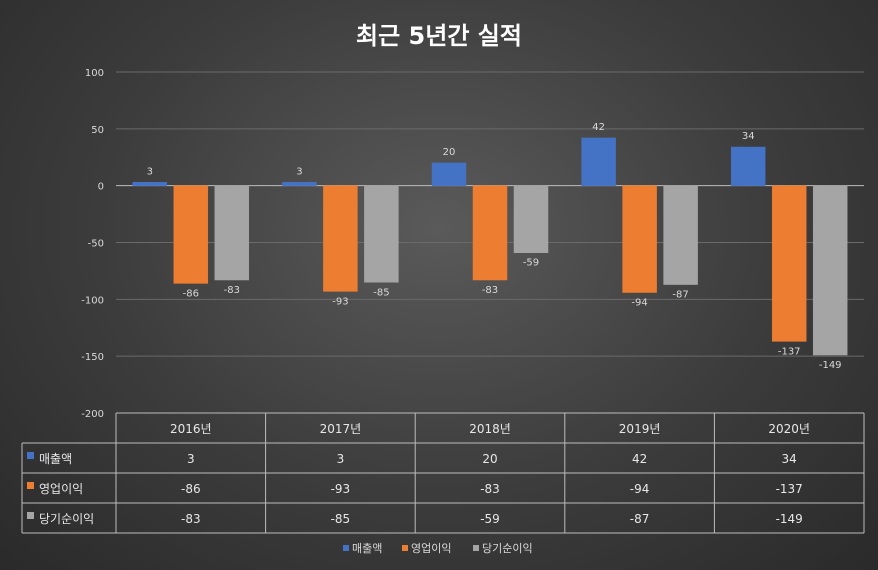 The width and height of the screenshot is (878, 570). Describe the element at coordinates (640, 519) in the screenshot. I see `table-cell: -87` at that location.